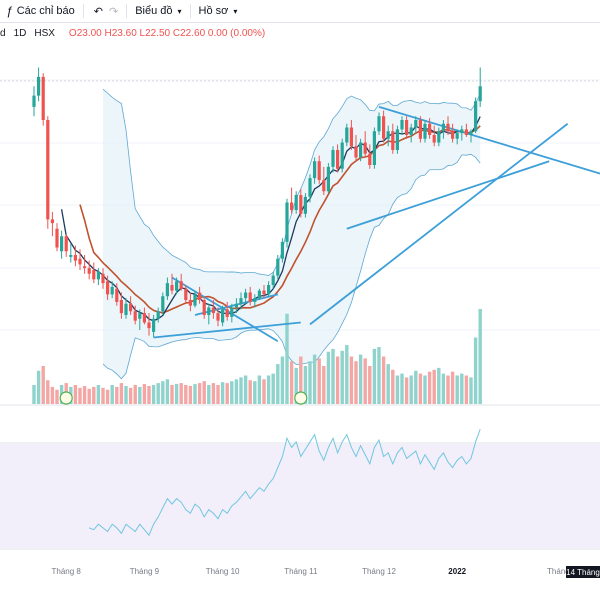 The height and width of the screenshot is (600, 600). Describe the element at coordinates (154, 11) in the screenshot. I see `chart-menu-label: Biểu đồ` at that location.